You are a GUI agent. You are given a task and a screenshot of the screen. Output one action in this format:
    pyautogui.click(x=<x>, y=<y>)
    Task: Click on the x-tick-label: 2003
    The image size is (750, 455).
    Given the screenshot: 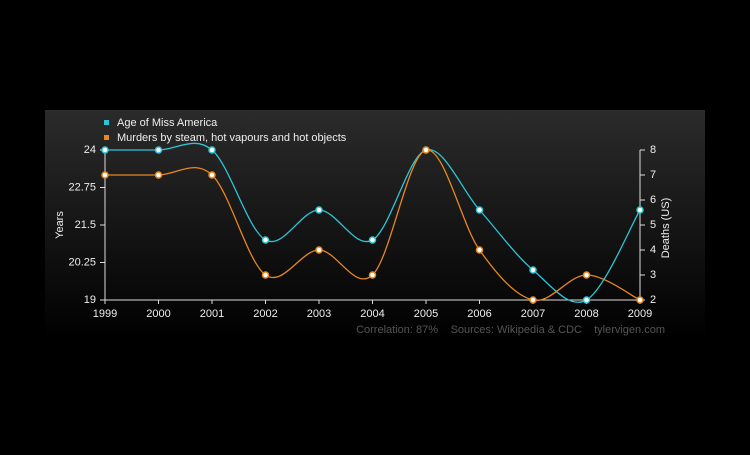 What is the action you would take?
    pyautogui.click(x=319, y=314)
    